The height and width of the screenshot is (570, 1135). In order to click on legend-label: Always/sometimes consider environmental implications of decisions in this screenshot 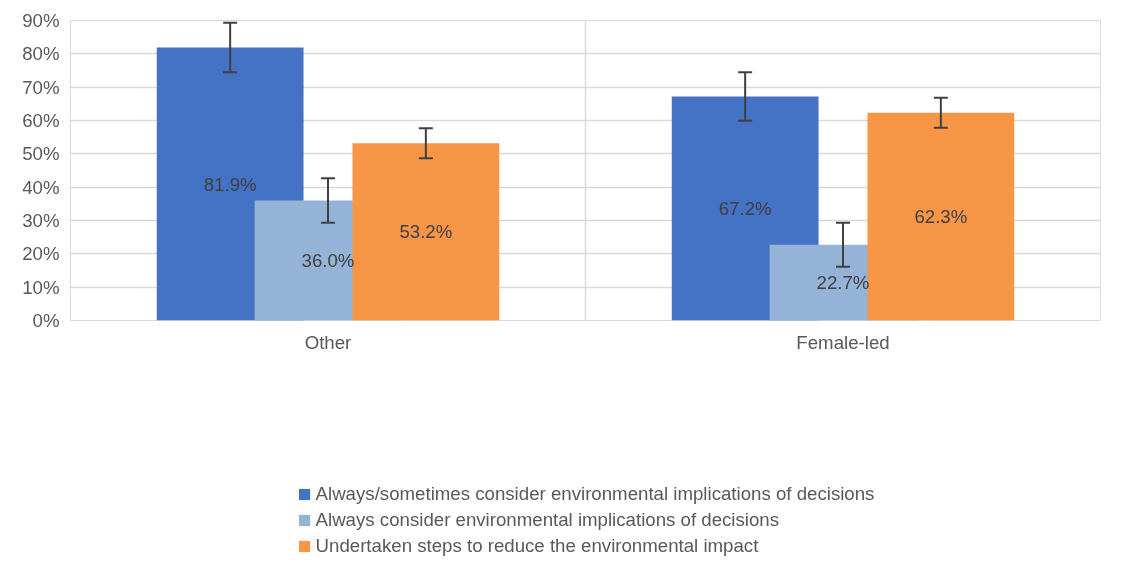, I will do `click(595, 494)`.